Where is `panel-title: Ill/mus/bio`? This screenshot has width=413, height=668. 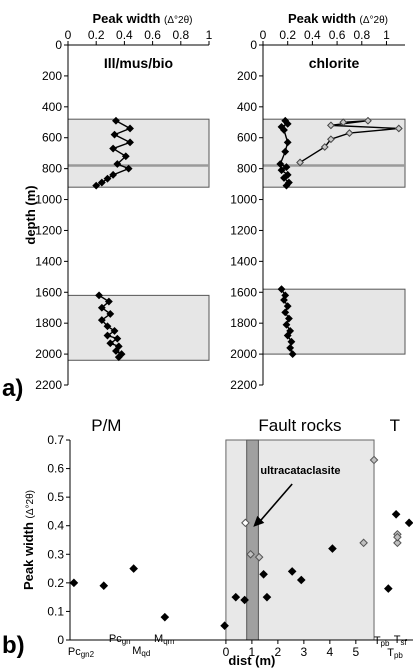 panel-title: Ill/mus/bio is located at coordinates (138, 63).